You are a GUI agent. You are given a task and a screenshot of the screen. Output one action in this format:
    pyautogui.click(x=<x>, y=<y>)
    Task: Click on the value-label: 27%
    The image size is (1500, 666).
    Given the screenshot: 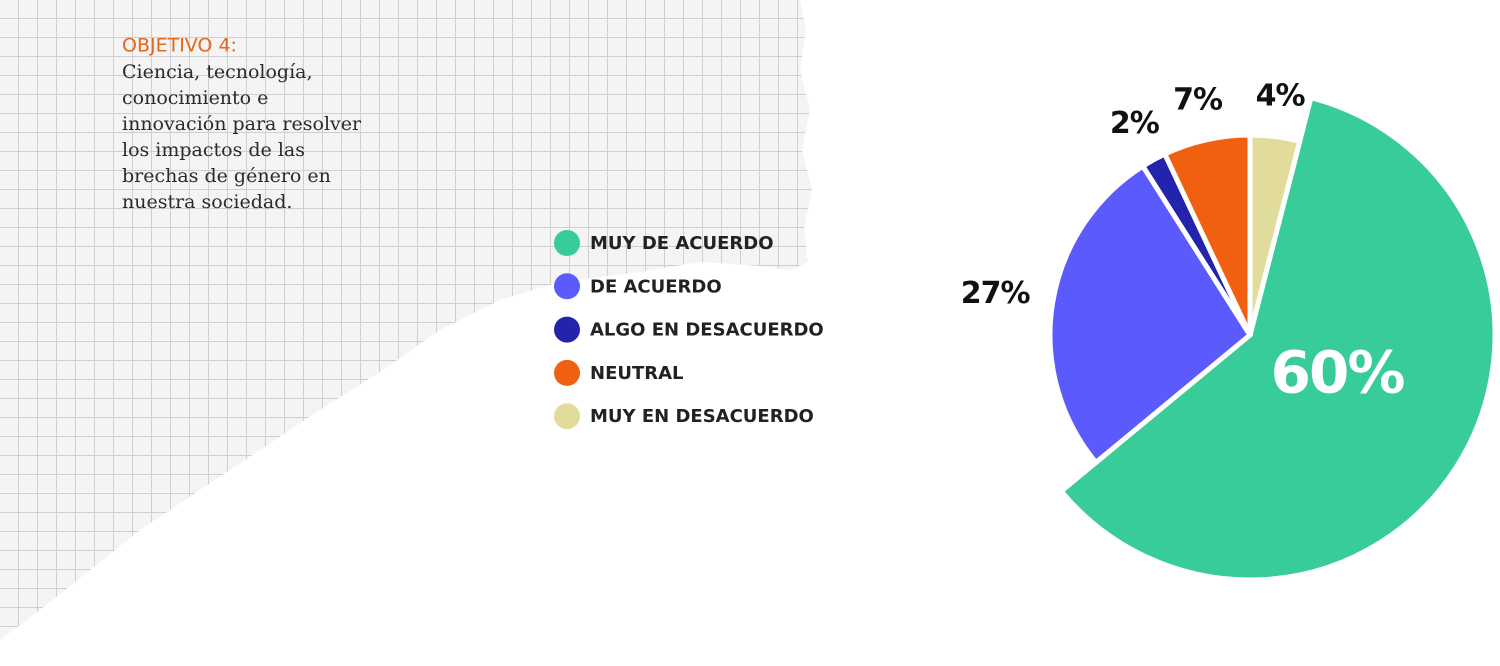 What is the action you would take?
    pyautogui.click(x=996, y=293)
    